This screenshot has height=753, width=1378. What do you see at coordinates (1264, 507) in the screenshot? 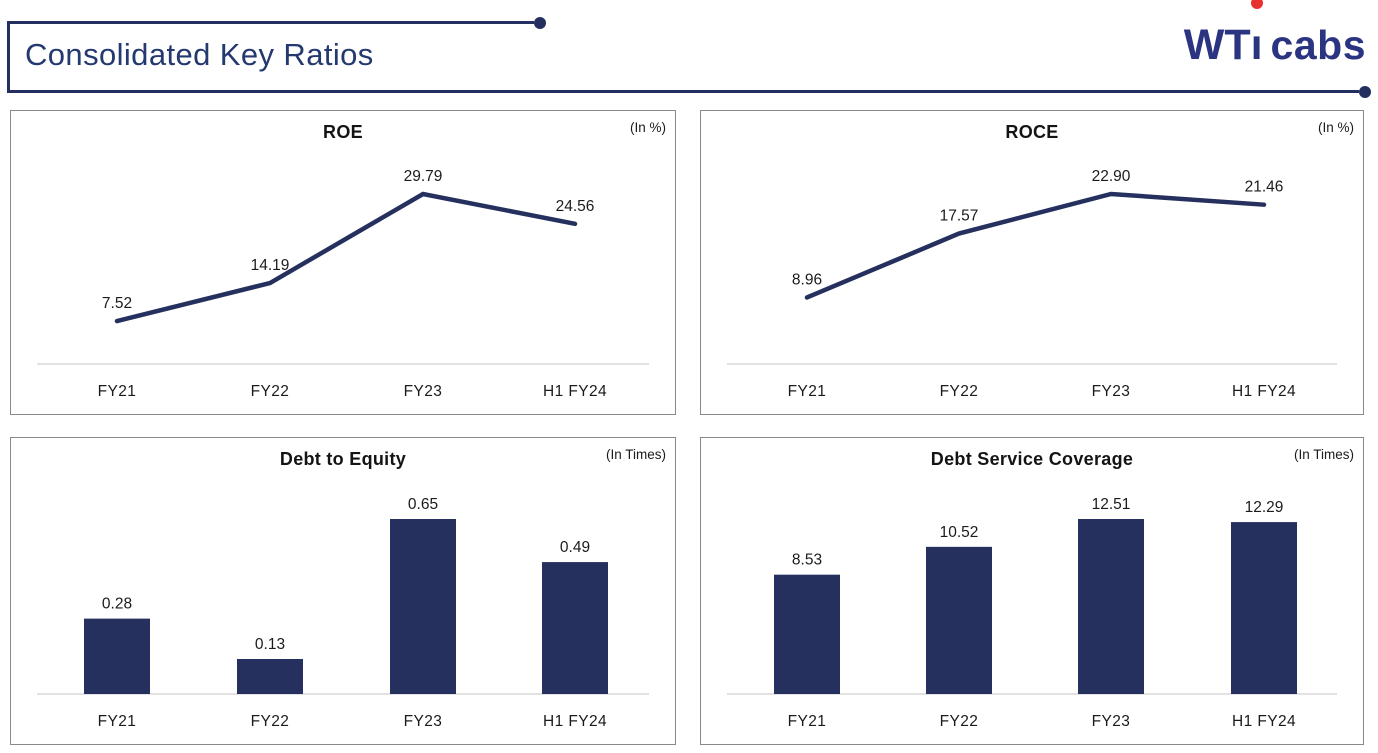
I see `data-label: 12.29` at bounding box center [1264, 507].